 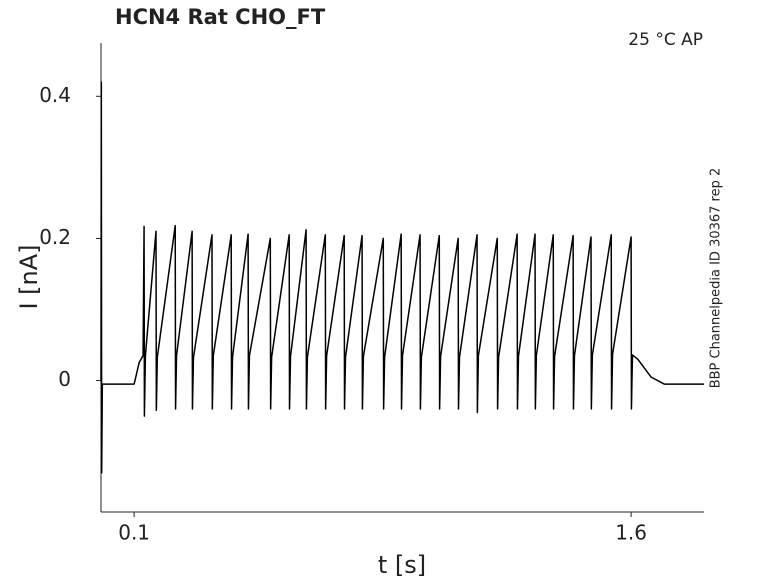 I want to click on x-axis-label: t [s], so click(x=402, y=565).